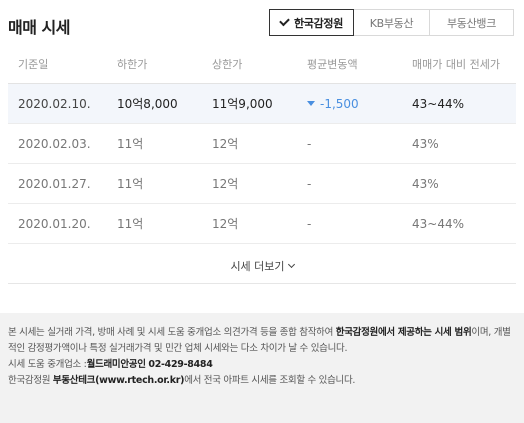  I want to click on decrease-arrow-icon, so click(311, 103).